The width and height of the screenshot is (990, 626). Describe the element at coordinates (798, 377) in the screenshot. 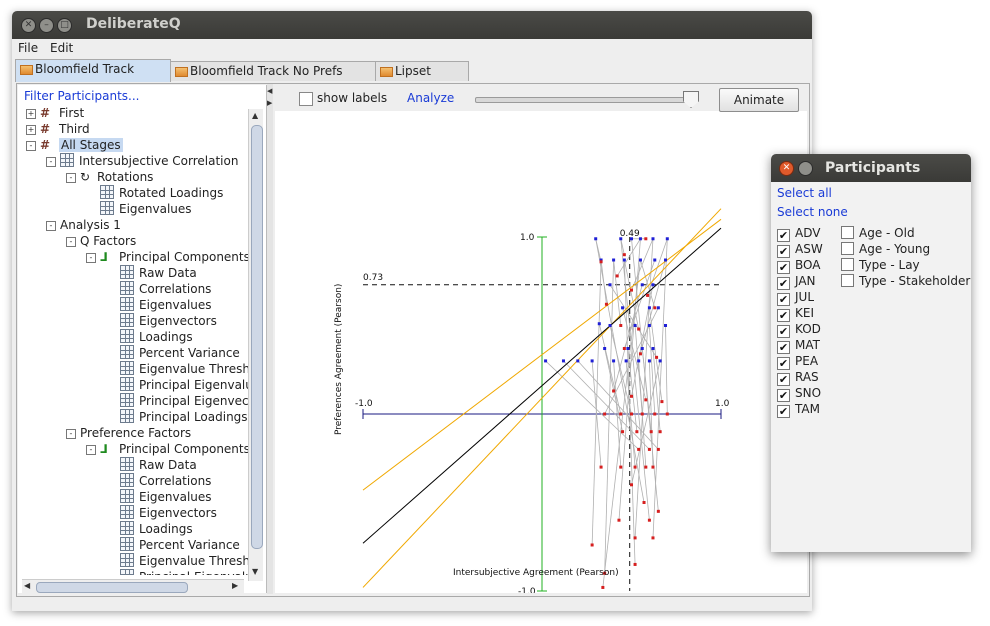

I see `participant-checkbox-ras: ✔ RAS` at that location.